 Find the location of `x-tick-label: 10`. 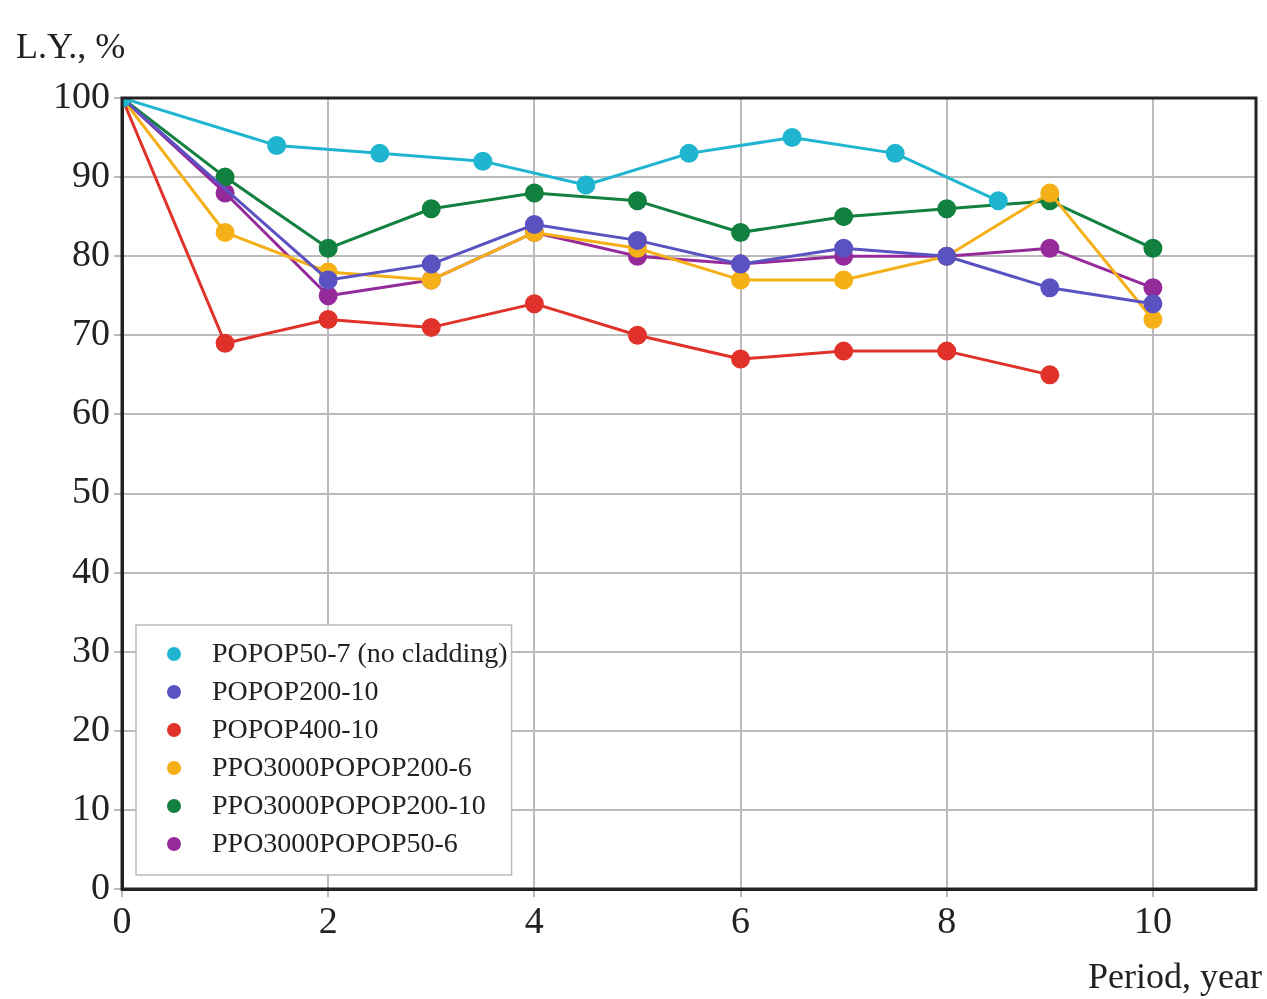

x-tick-label: 10 is located at coordinates (1152, 919).